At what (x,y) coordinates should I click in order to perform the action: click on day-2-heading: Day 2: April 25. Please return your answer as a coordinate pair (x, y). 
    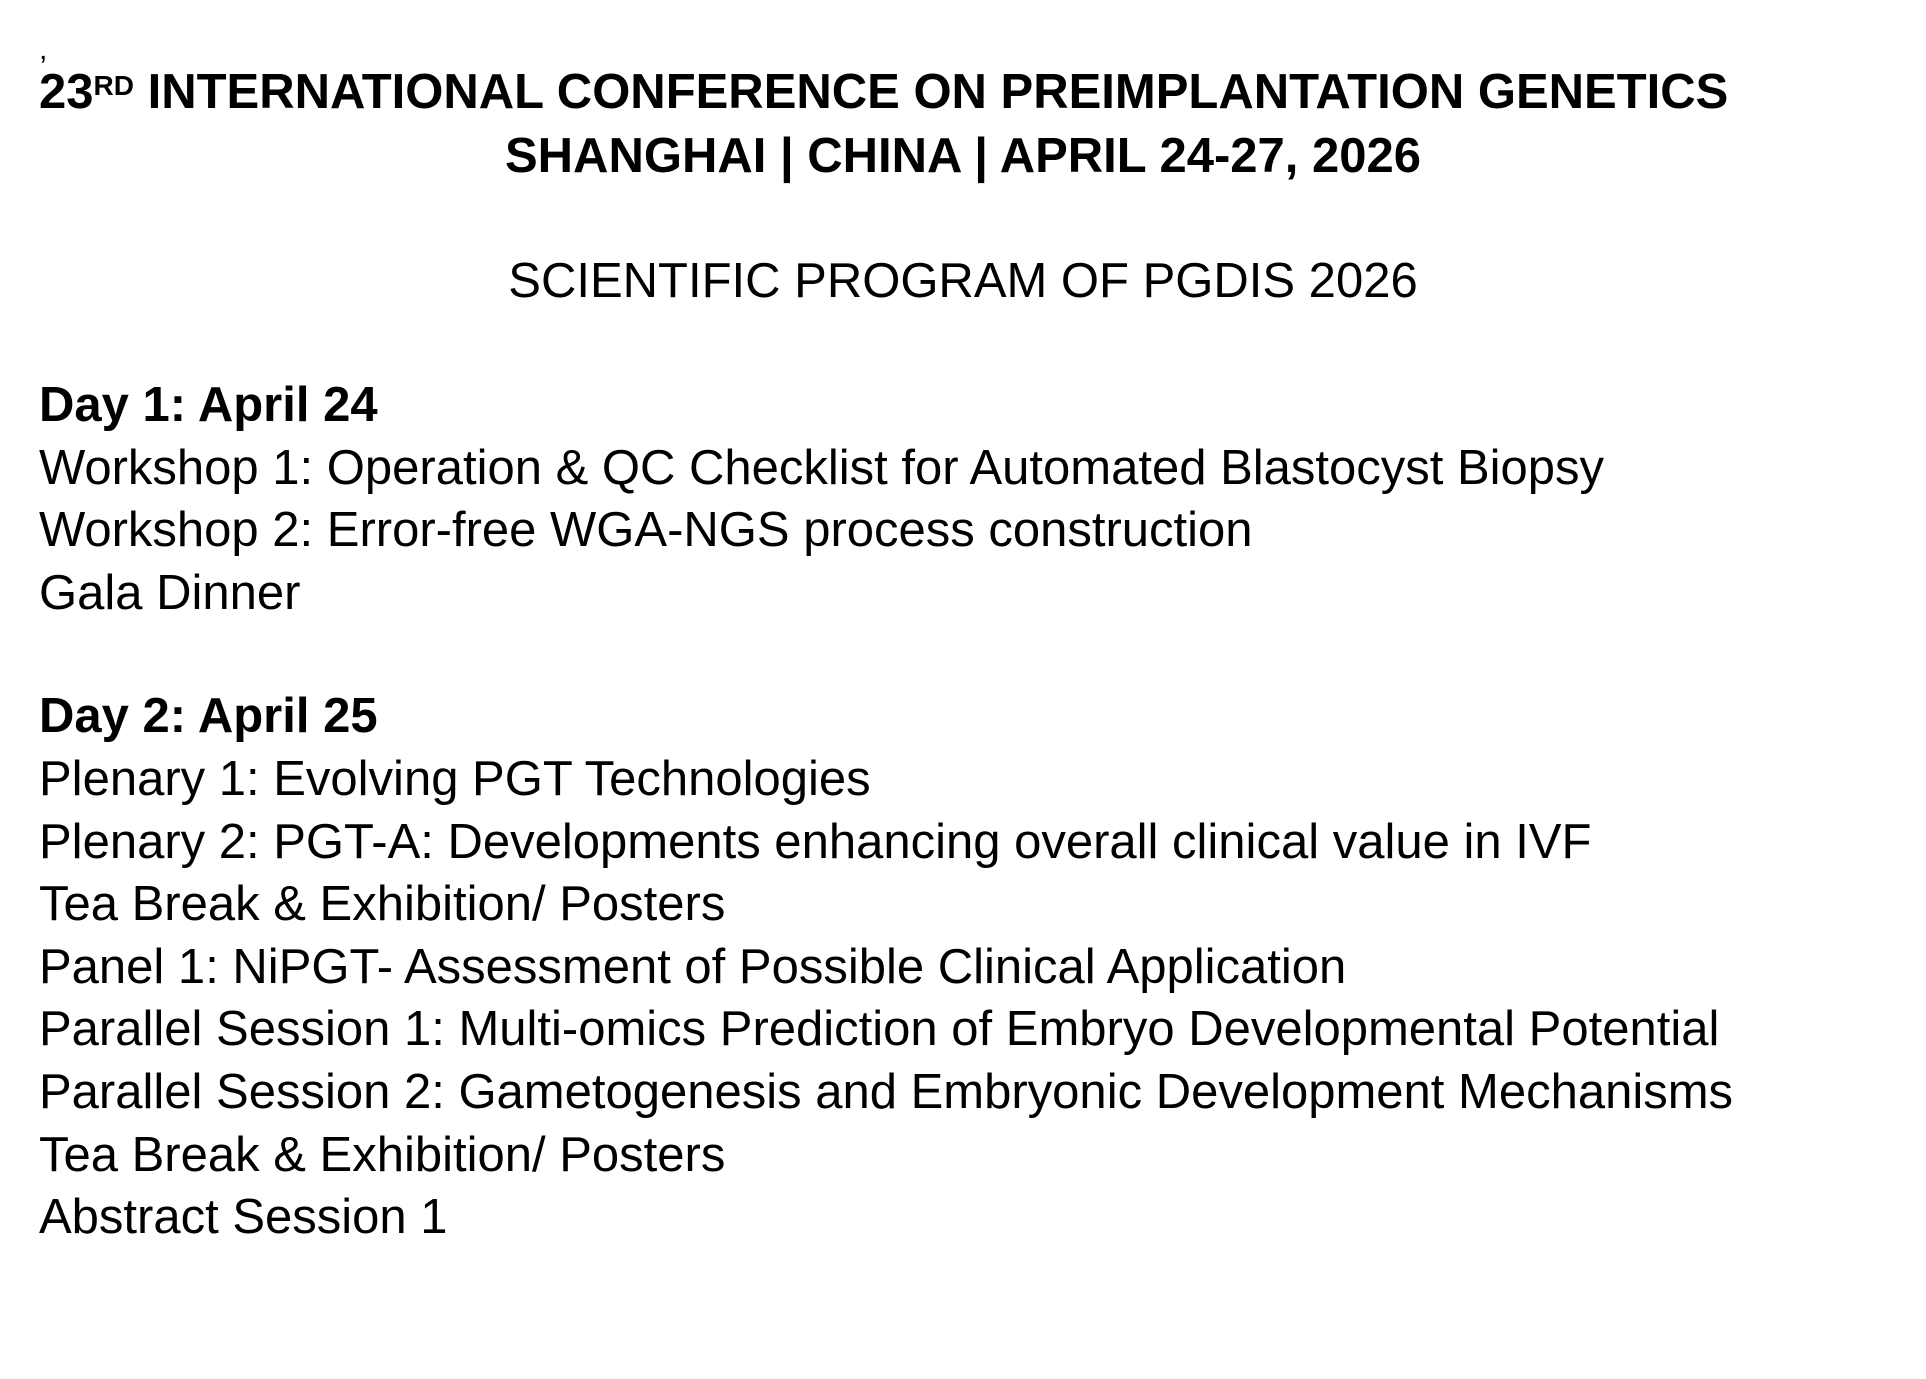
    Looking at the image, I should click on (208, 716).